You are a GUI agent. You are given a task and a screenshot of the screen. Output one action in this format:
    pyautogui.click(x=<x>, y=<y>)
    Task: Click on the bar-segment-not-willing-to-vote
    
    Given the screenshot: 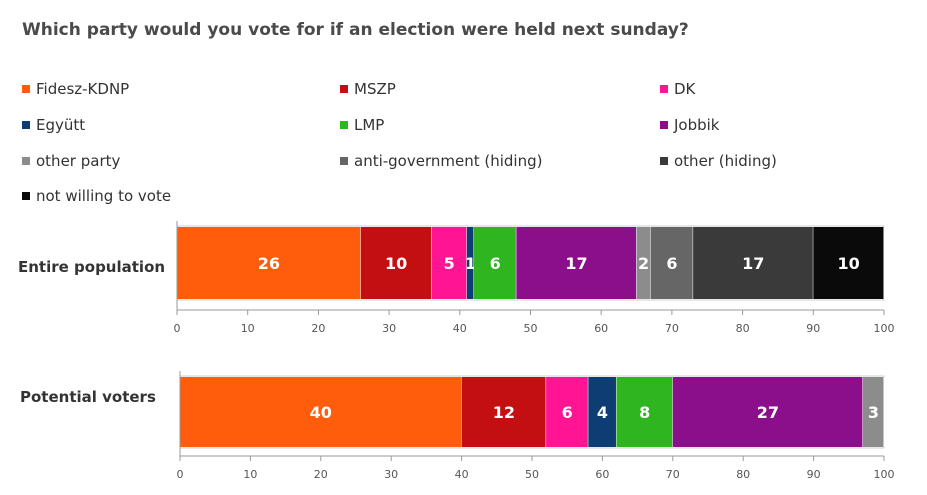 What is the action you would take?
    pyautogui.click(x=848, y=263)
    